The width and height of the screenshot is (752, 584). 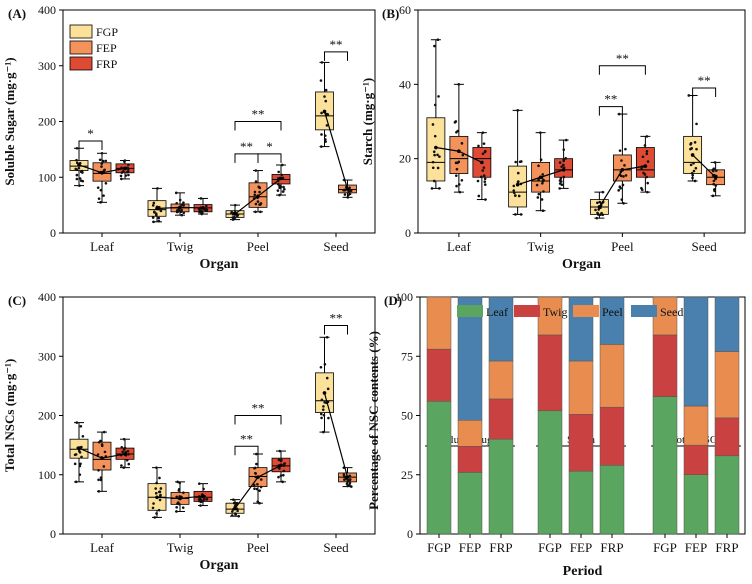 What do you see at coordinates (704, 246) in the screenshot?
I see `x-tick-label-b: Seed` at bounding box center [704, 246].